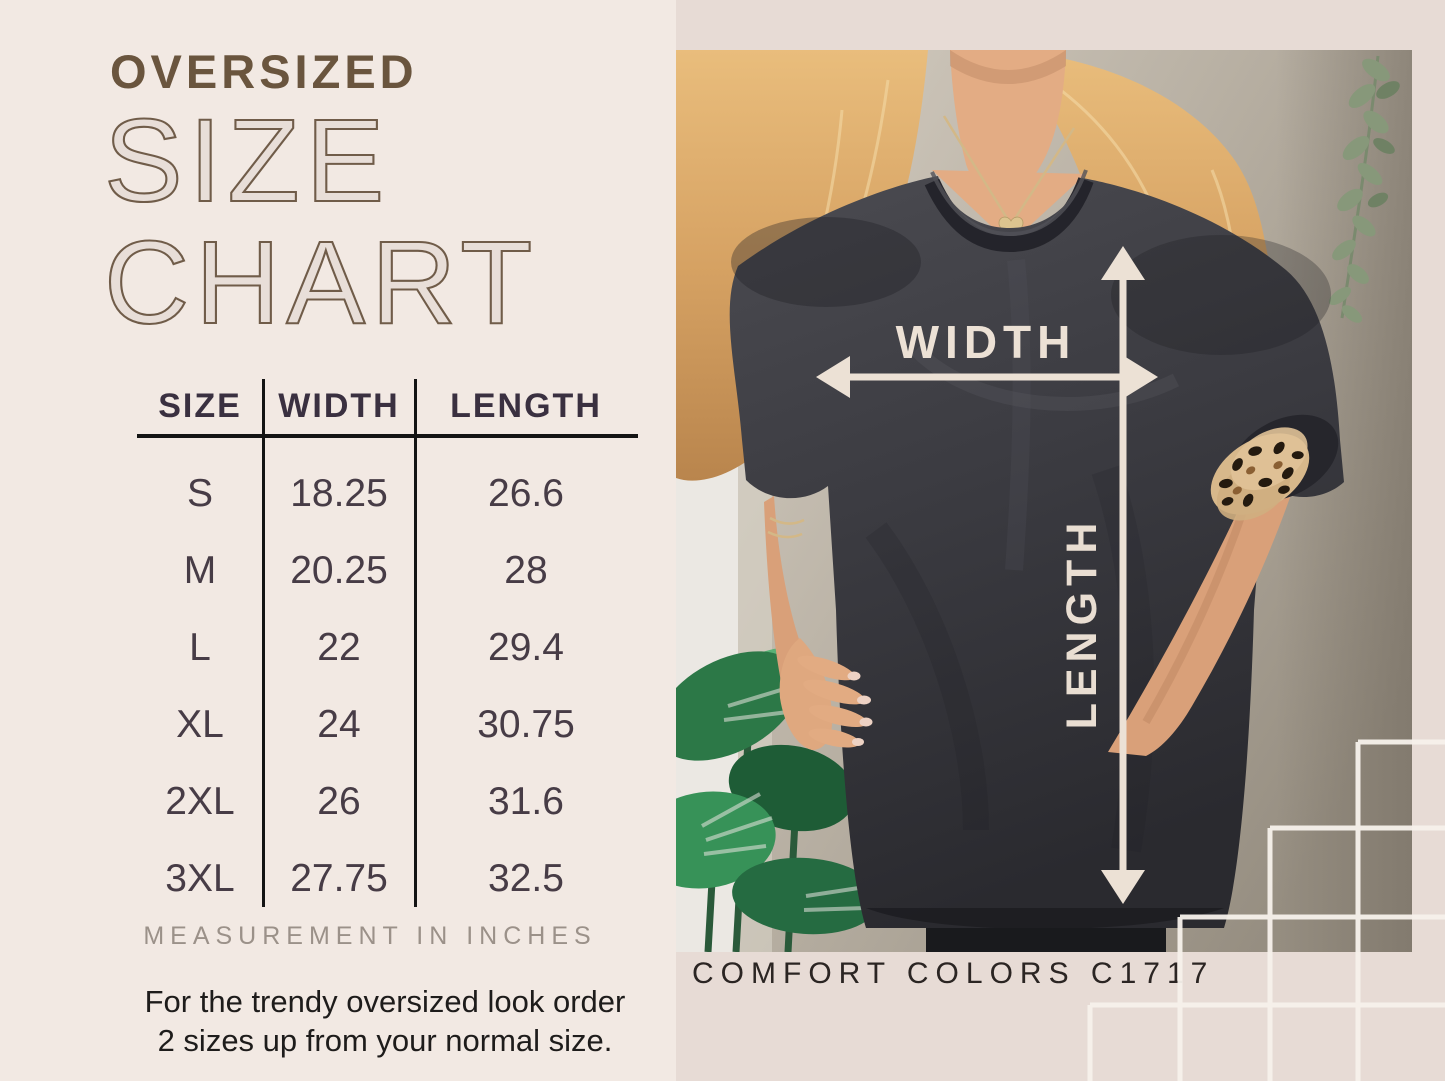 This screenshot has width=1445, height=1081. I want to click on table-header-rule, so click(387, 436).